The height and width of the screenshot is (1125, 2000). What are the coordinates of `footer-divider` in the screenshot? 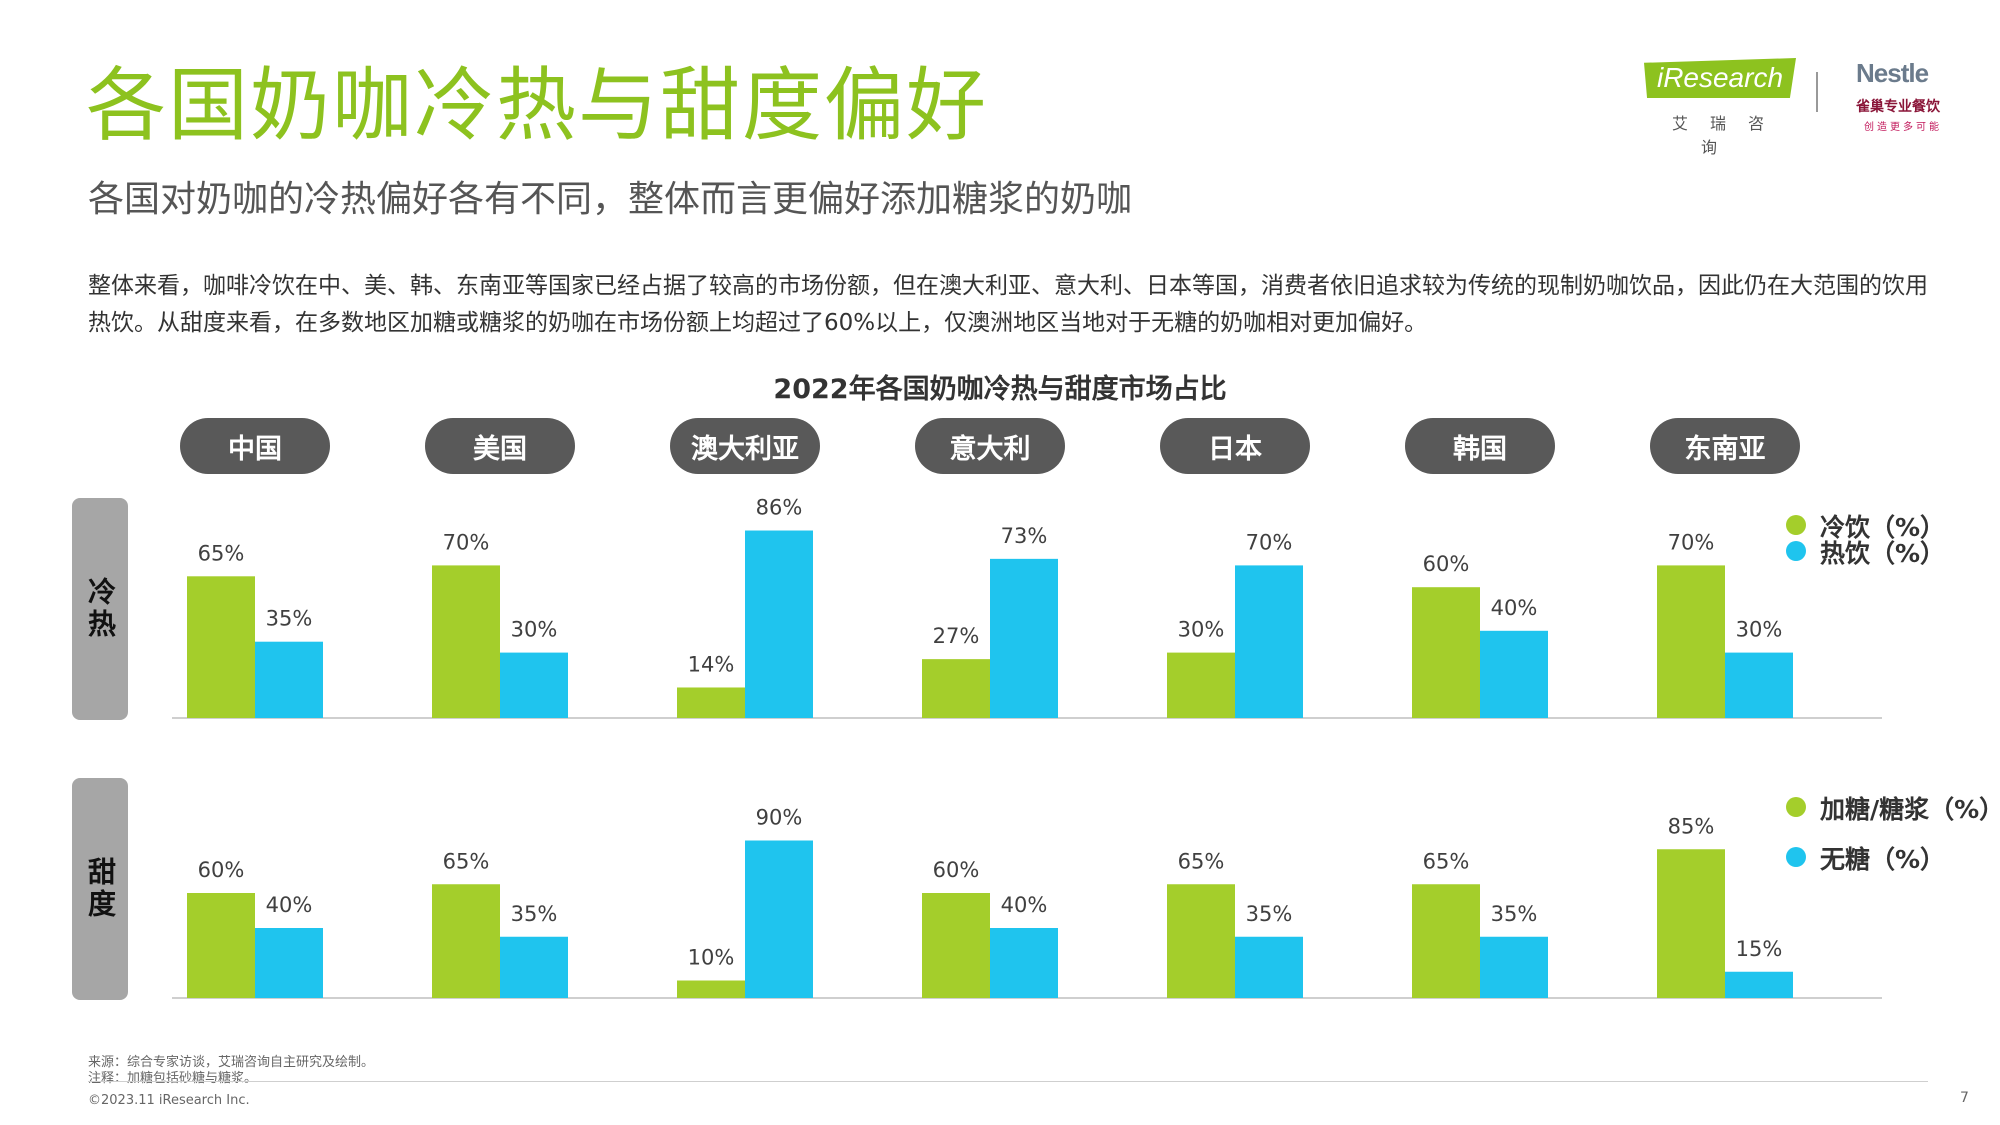 It's located at (1008, 1081).